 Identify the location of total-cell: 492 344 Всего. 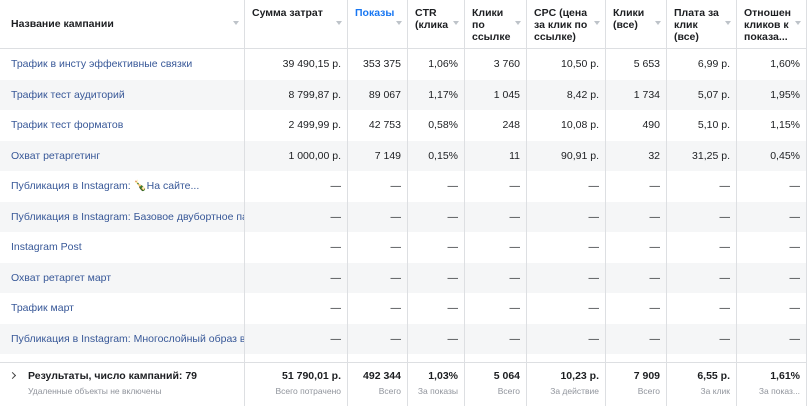
(378, 384).